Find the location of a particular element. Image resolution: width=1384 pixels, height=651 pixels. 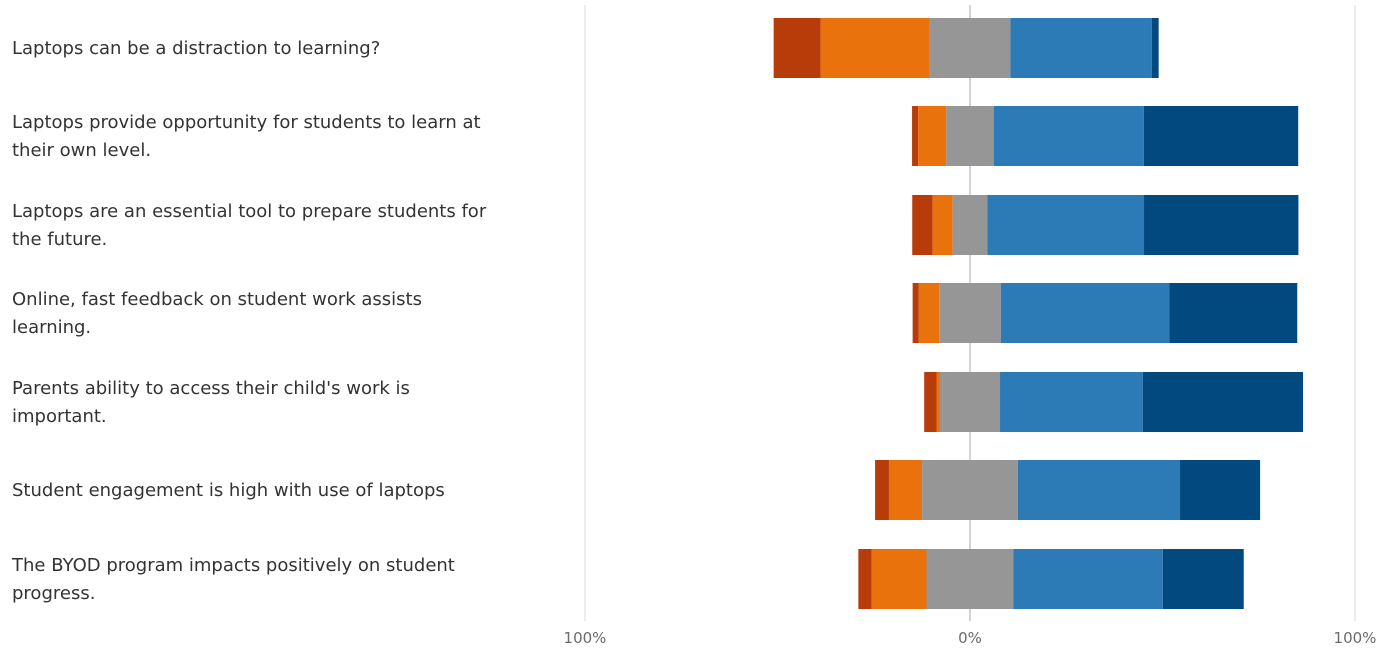

category-label: progress. is located at coordinates (53, 593).